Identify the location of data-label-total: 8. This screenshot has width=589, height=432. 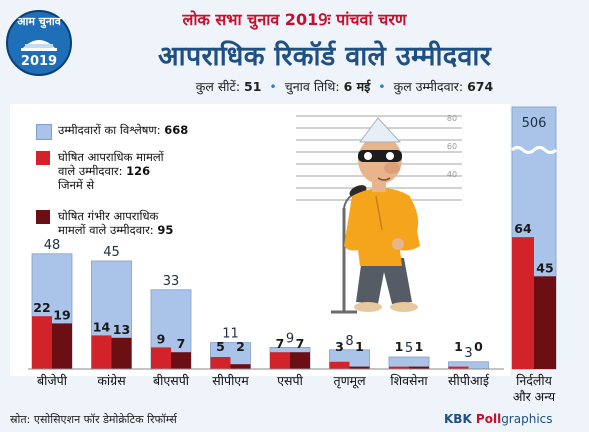
(349, 341).